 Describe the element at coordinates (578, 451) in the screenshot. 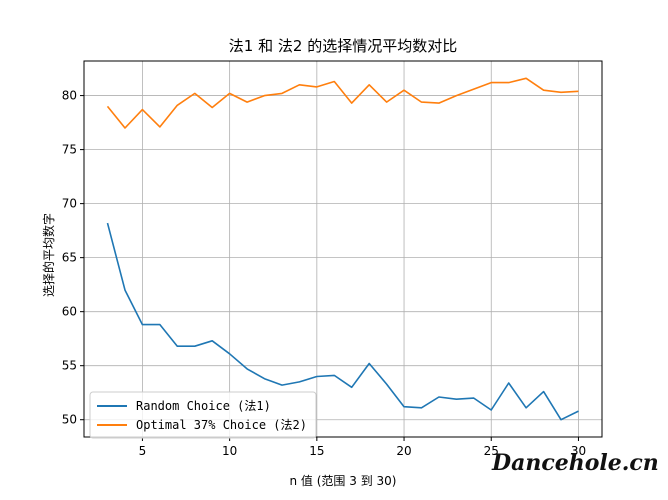

I see `x-tick-label: 30` at that location.